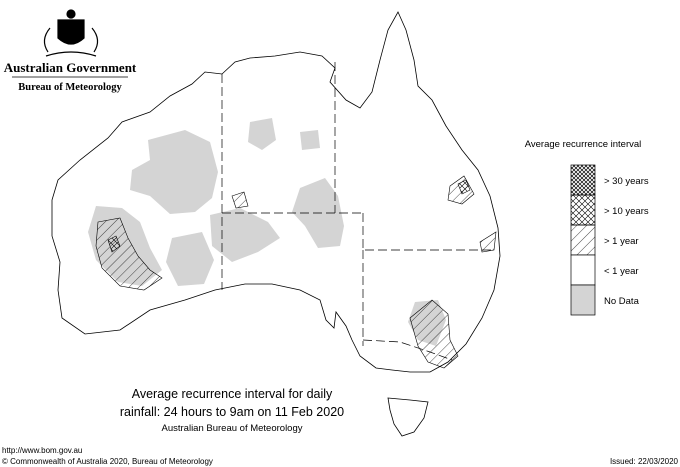 The image size is (680, 467). Describe the element at coordinates (42, 450) in the screenshot. I see `footer-url: http://www.bom.gov.au` at that location.